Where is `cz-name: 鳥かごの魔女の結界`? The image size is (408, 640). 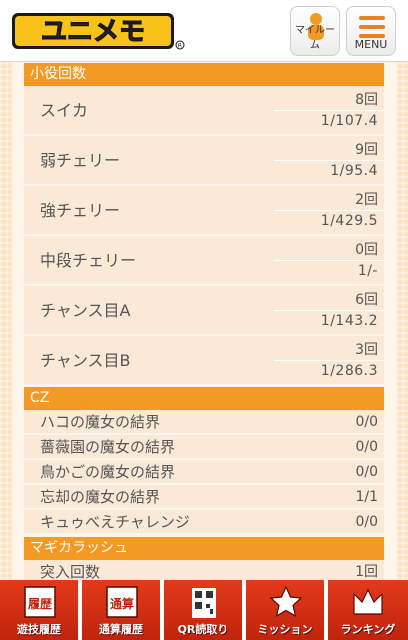
cz-name: 鳥かごの魔女の結界 is located at coordinates (108, 472).